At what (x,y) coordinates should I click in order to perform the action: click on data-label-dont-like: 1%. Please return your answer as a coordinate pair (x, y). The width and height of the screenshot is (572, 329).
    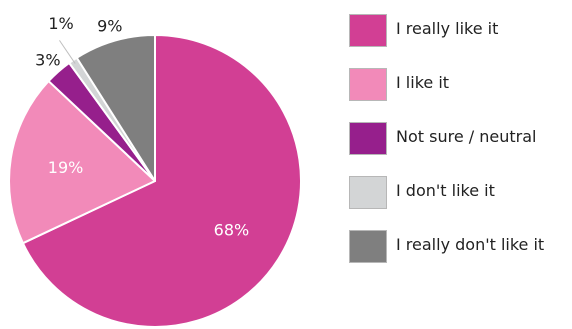
    Looking at the image, I should click on (60, 23).